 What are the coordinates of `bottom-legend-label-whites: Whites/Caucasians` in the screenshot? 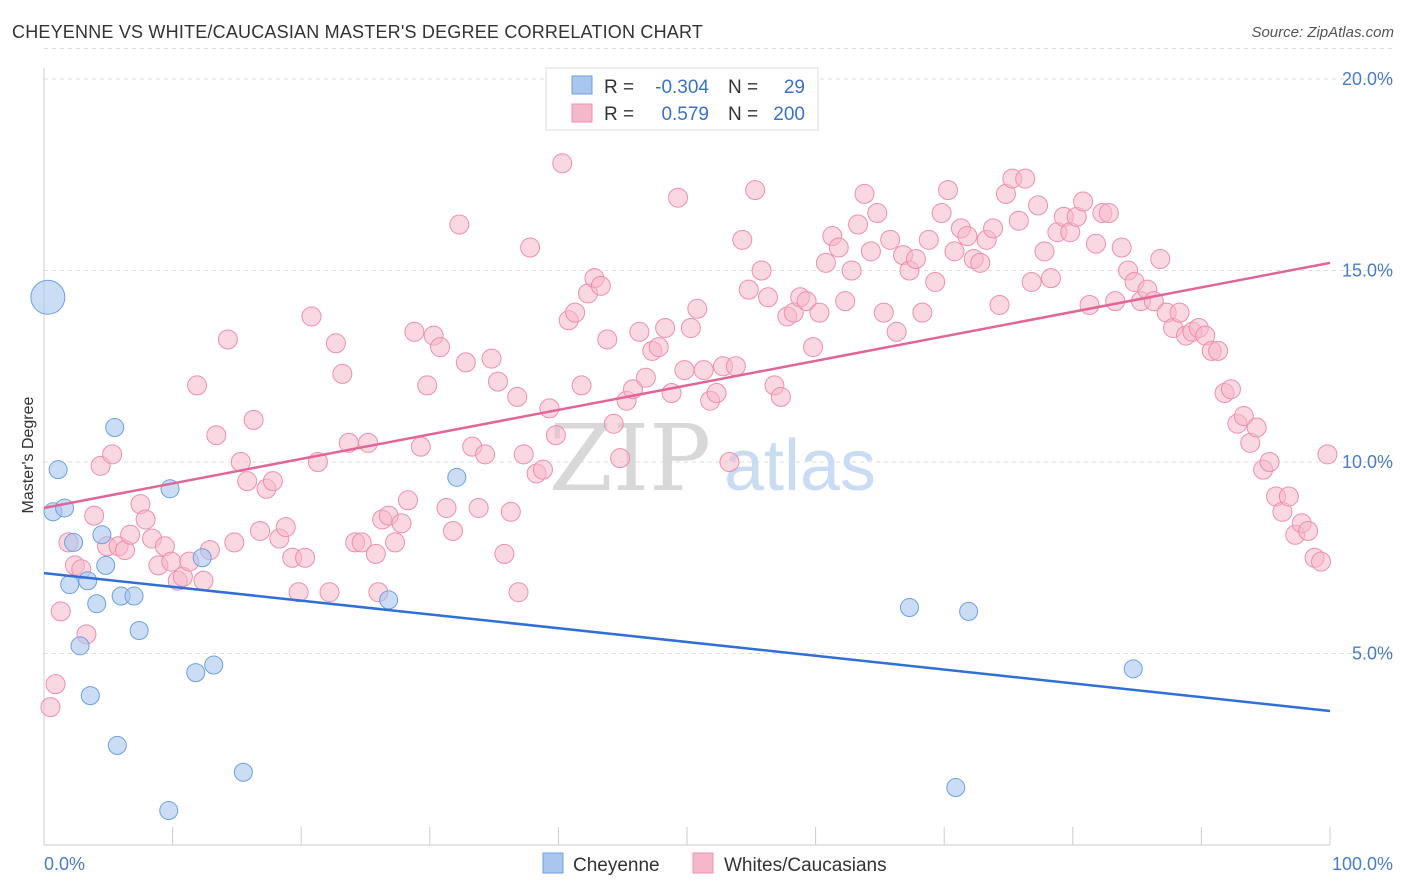 It's located at (805, 865).